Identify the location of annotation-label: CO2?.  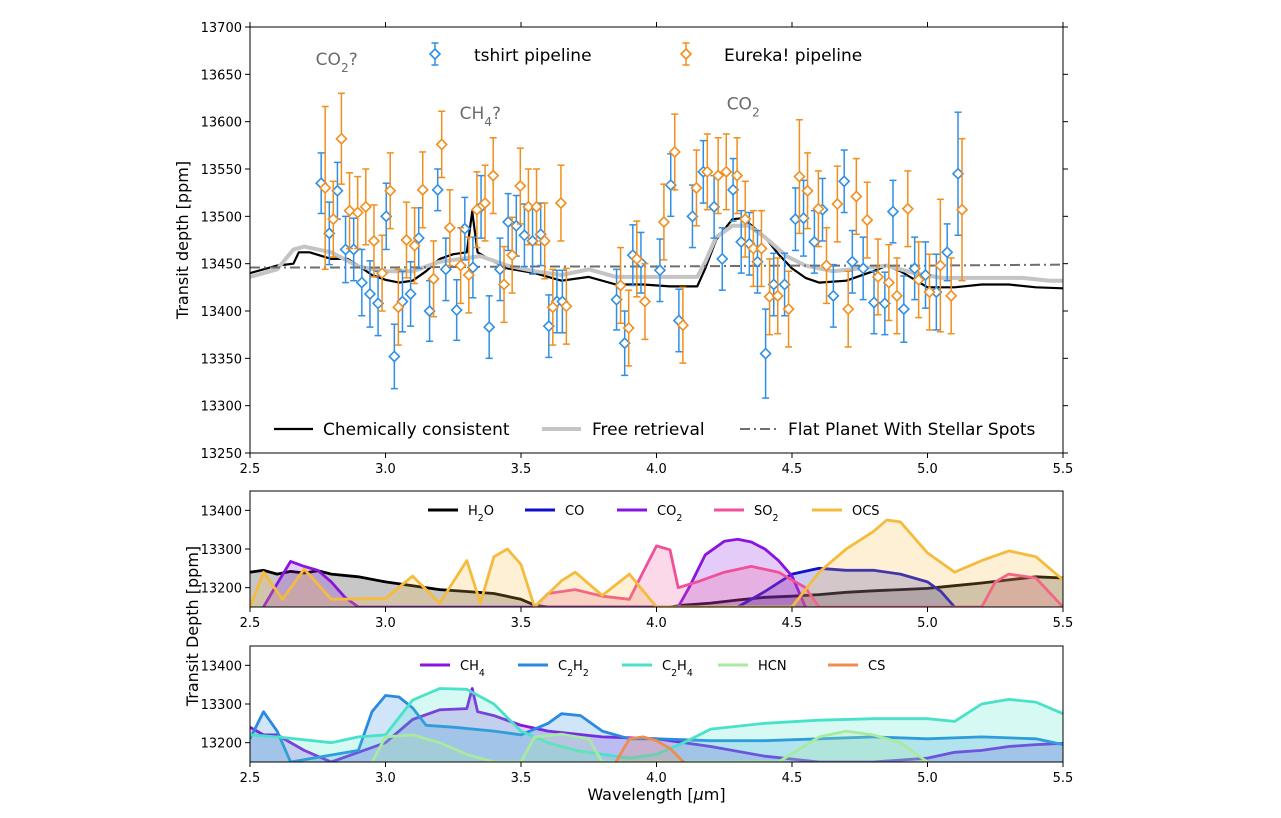
(337, 62).